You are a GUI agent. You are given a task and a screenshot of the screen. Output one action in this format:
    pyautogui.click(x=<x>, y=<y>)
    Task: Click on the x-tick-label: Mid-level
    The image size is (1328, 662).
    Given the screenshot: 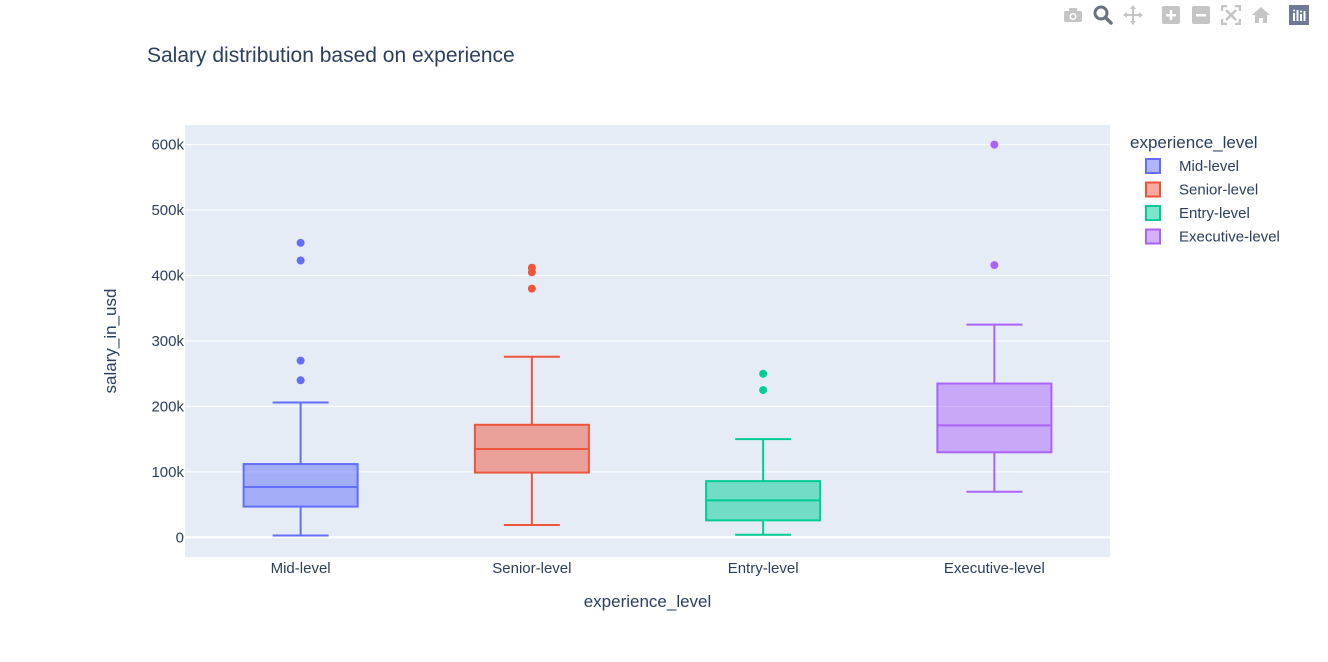 What is the action you would take?
    pyautogui.click(x=301, y=568)
    